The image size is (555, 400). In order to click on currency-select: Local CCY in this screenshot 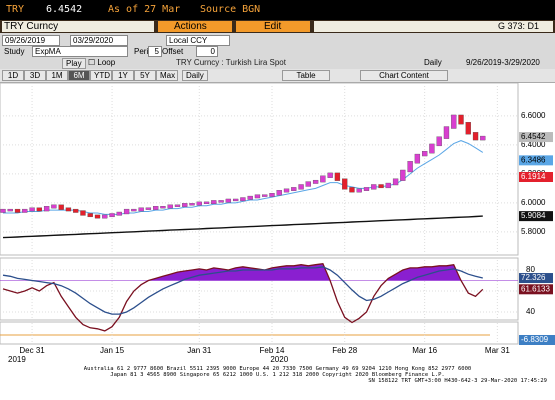, I will do `click(198, 40)`.